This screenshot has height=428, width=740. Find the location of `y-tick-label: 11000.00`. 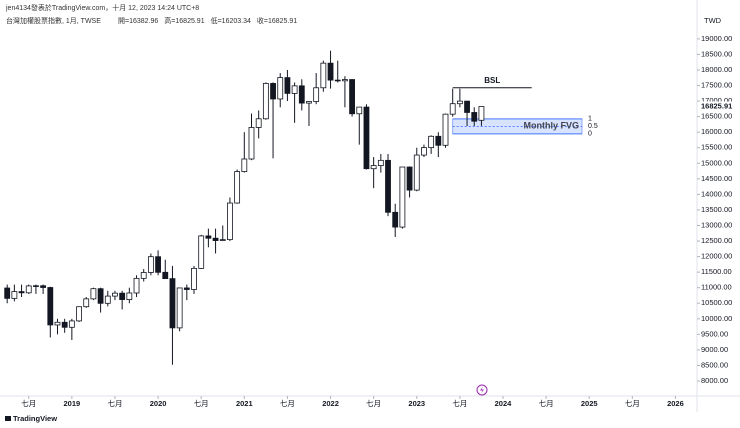

y-tick-label: 11000.00 is located at coordinates (716, 287).